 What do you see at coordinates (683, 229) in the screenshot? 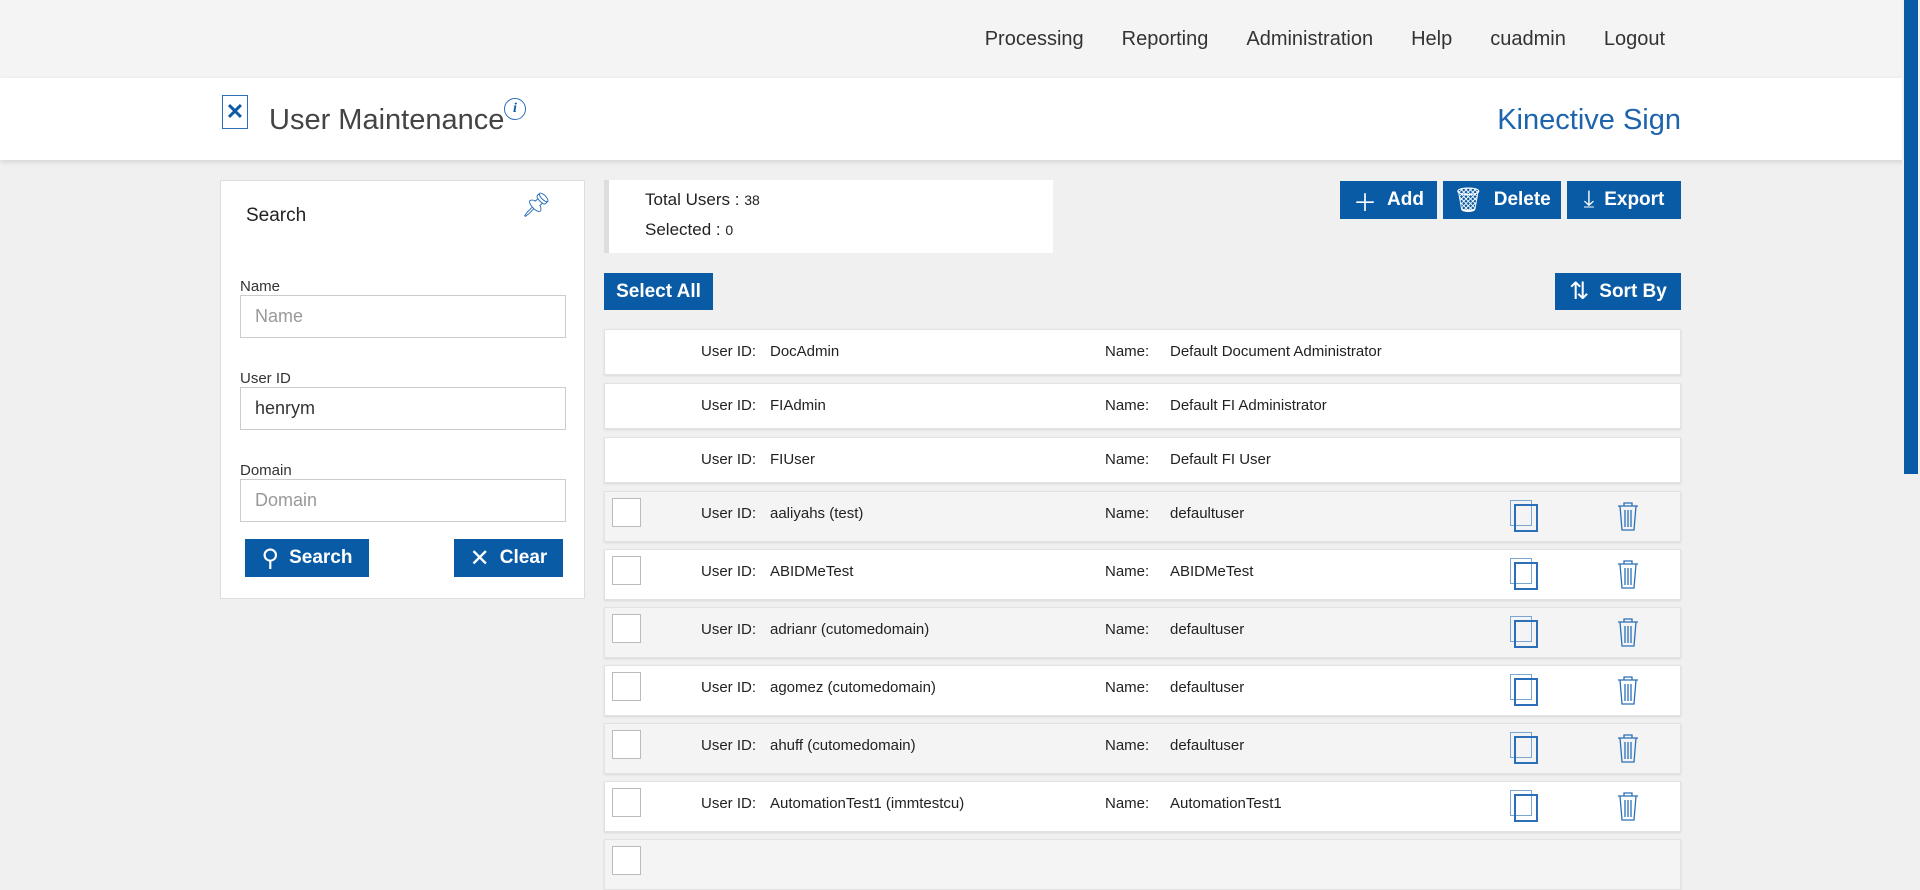
I see `selected-label: Selected :` at bounding box center [683, 229].